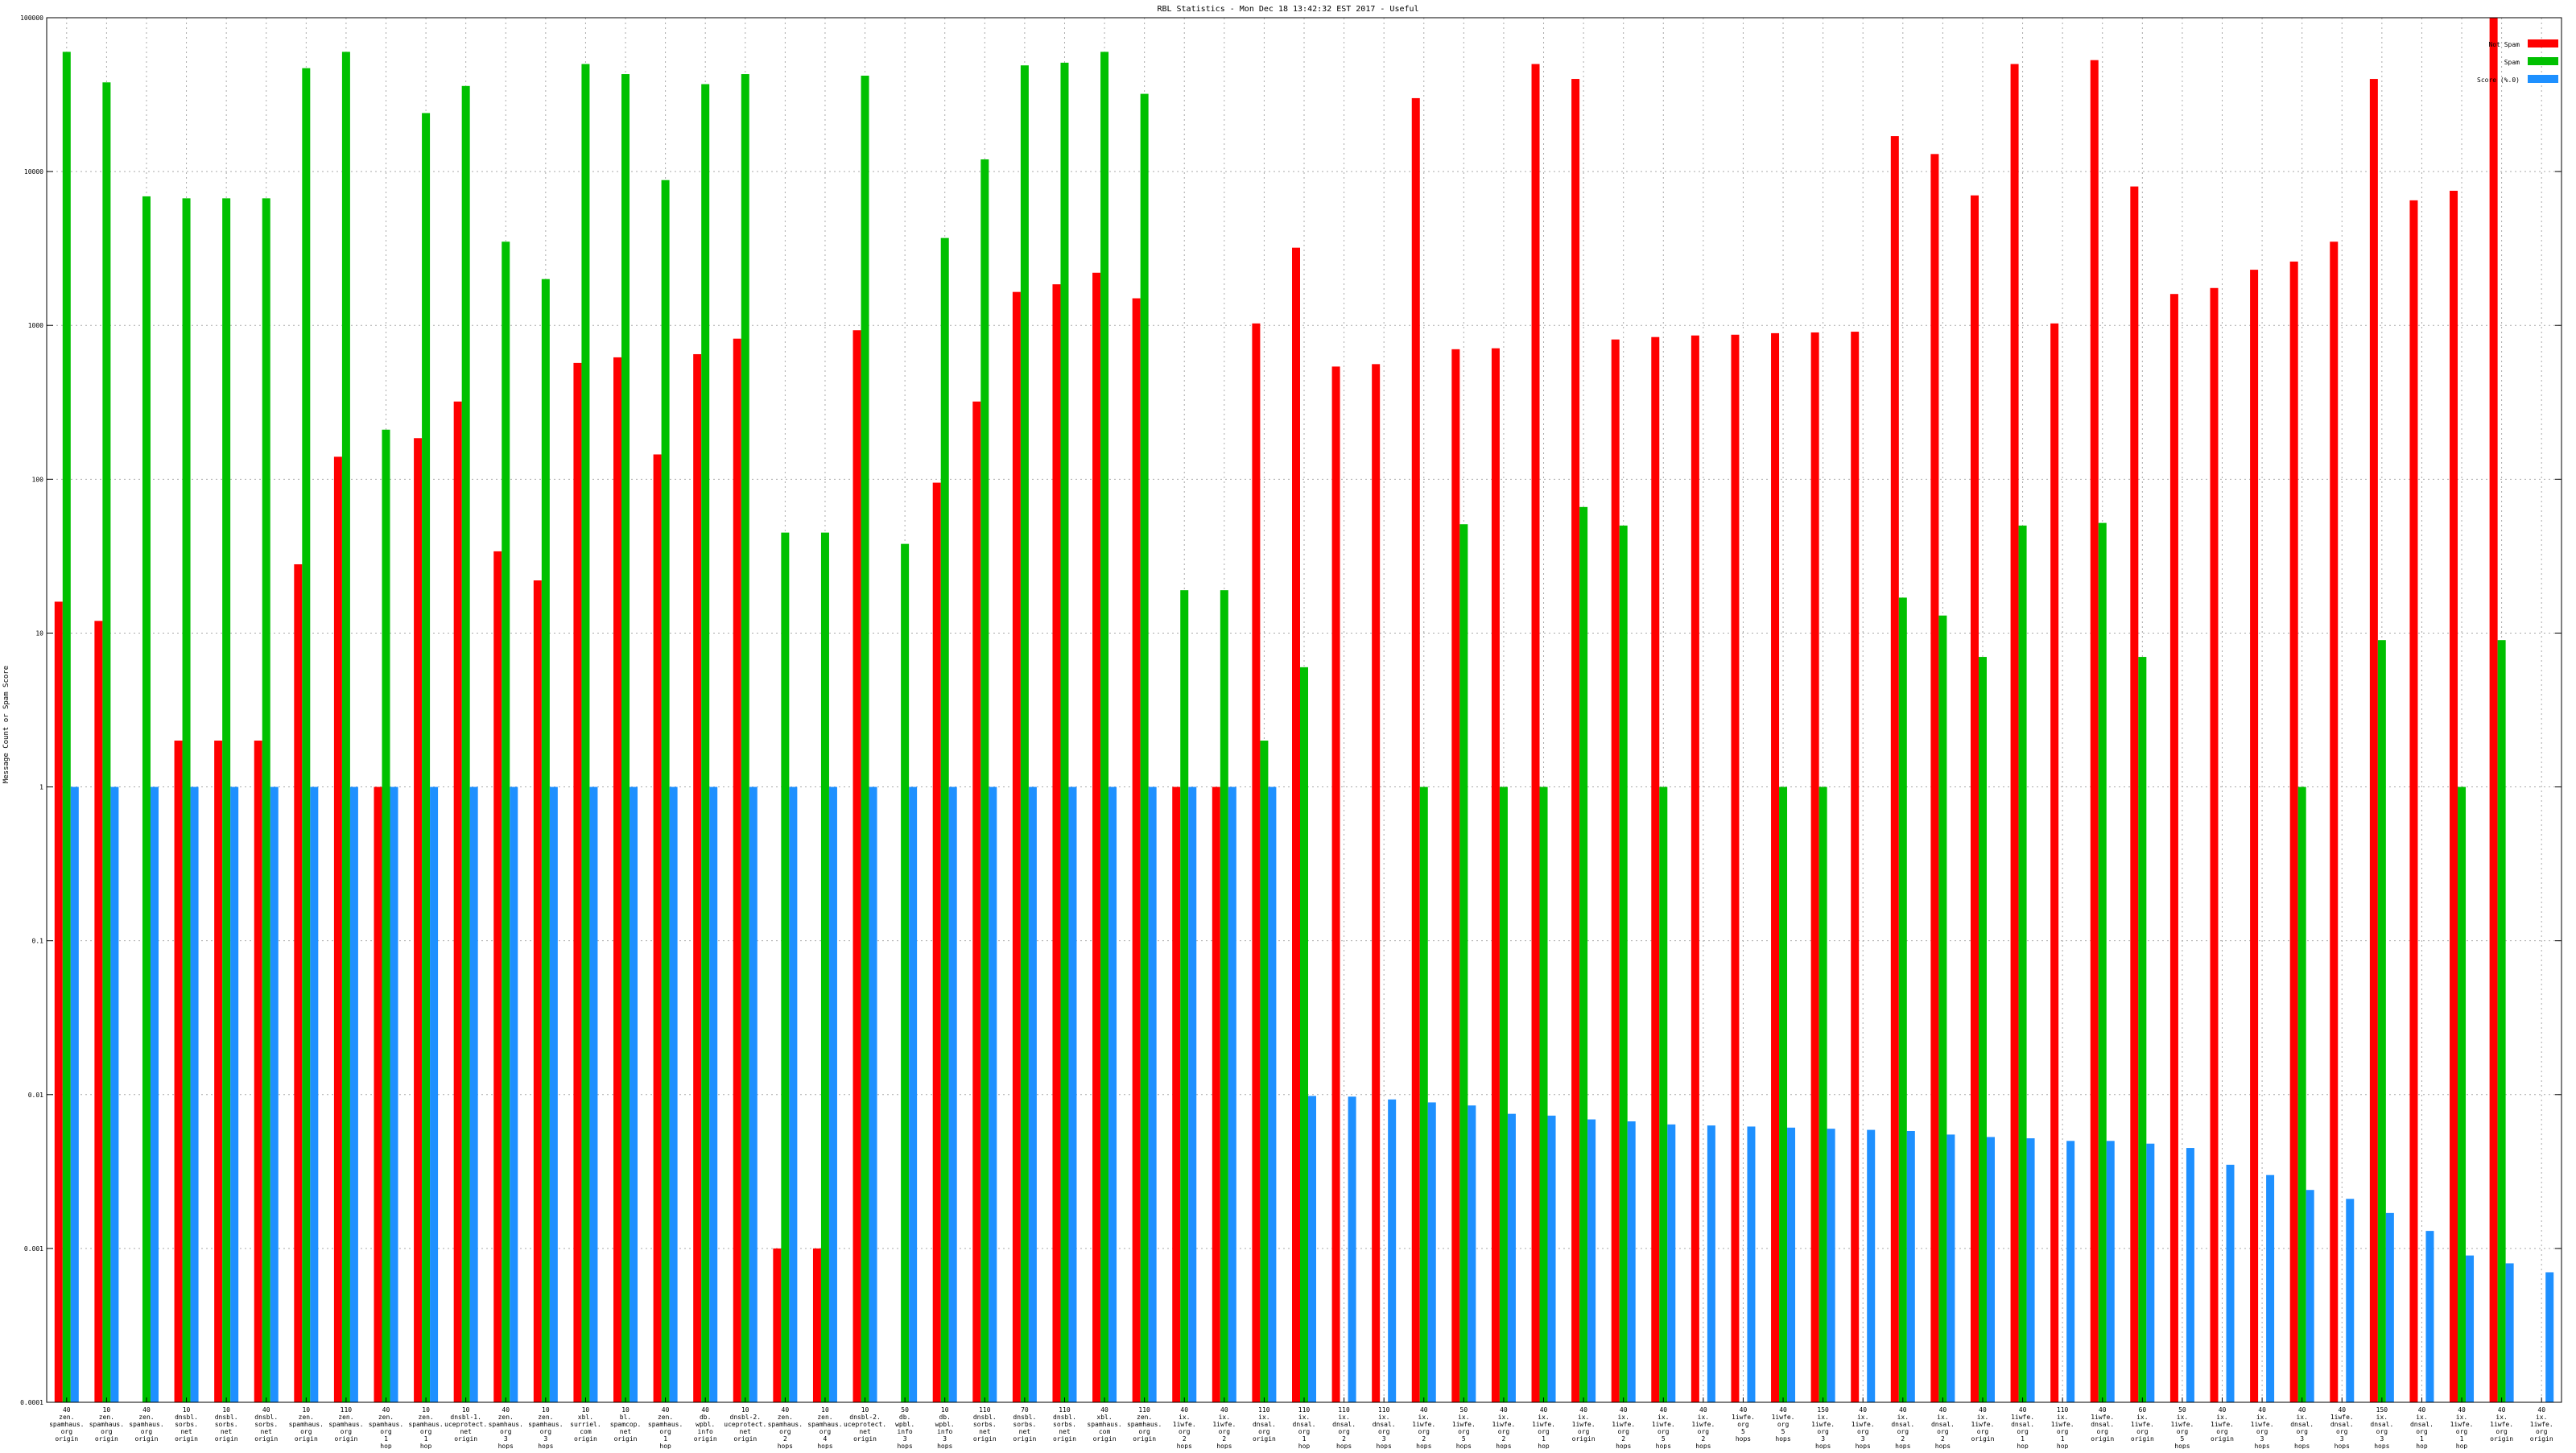  I want to click on legend-label: Spam, so click(2512, 63).